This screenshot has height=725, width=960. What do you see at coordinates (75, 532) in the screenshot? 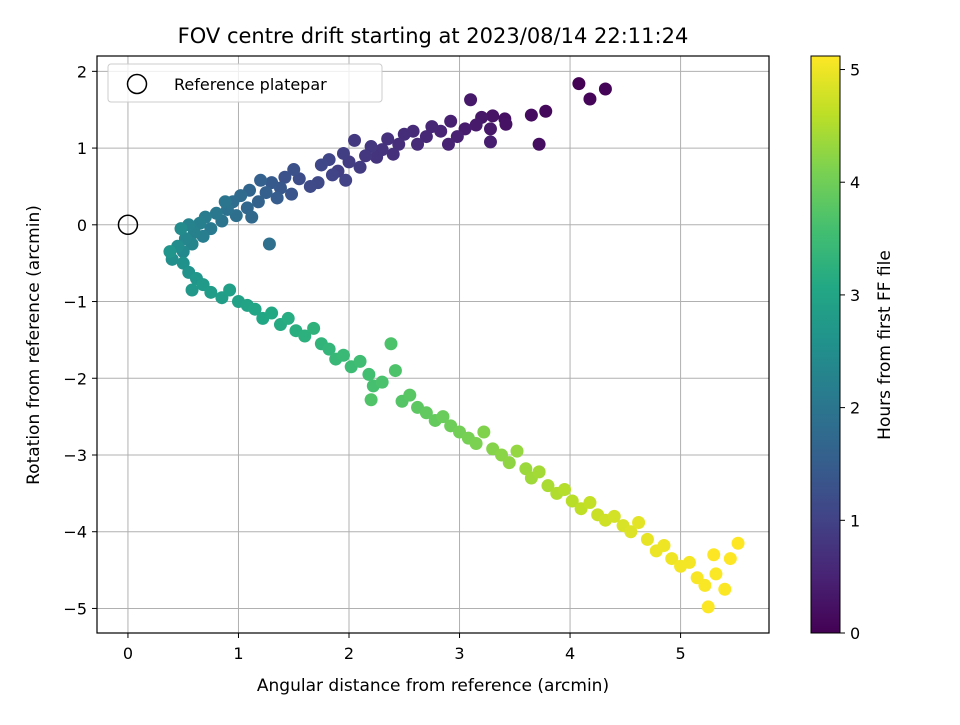
I see `y-tick-label: −4` at bounding box center [75, 532].